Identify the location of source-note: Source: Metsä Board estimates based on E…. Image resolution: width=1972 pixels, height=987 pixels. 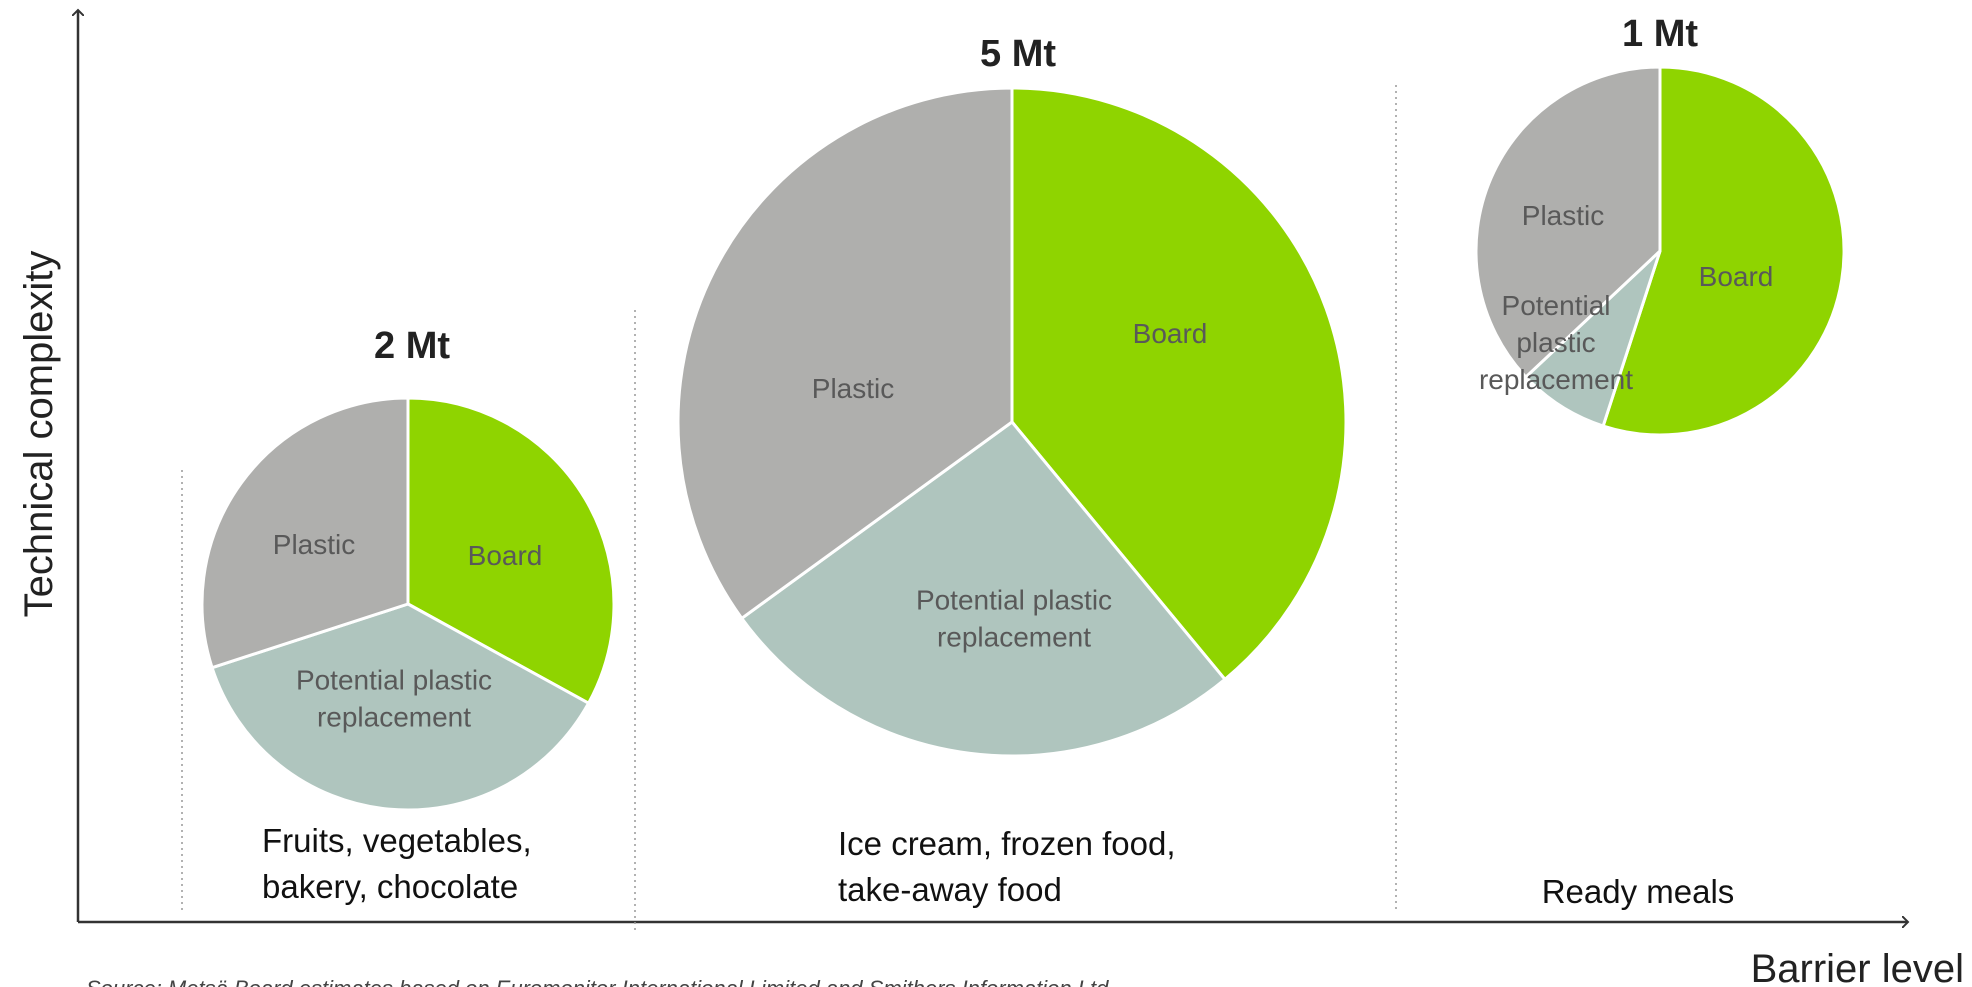
(597, 981).